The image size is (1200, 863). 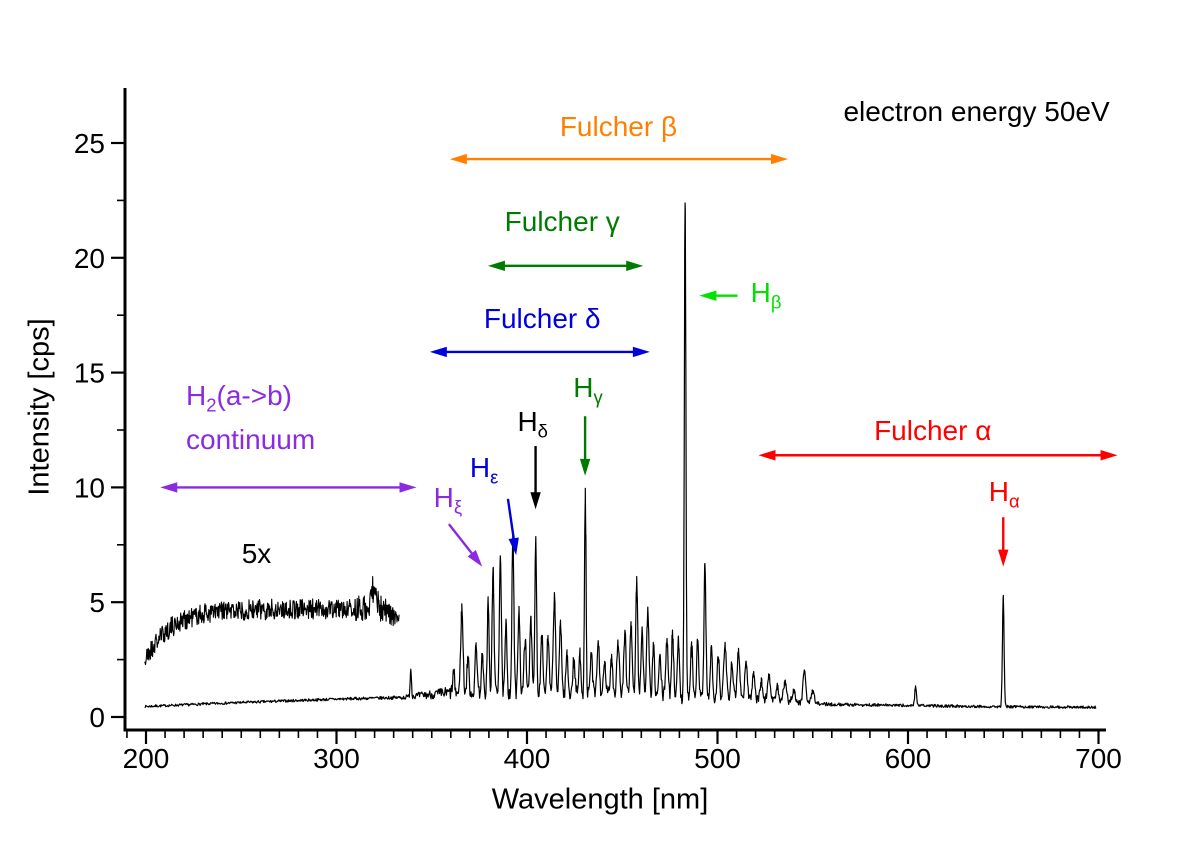 What do you see at coordinates (908, 758) in the screenshot?
I see `x-tick-label: 600` at bounding box center [908, 758].